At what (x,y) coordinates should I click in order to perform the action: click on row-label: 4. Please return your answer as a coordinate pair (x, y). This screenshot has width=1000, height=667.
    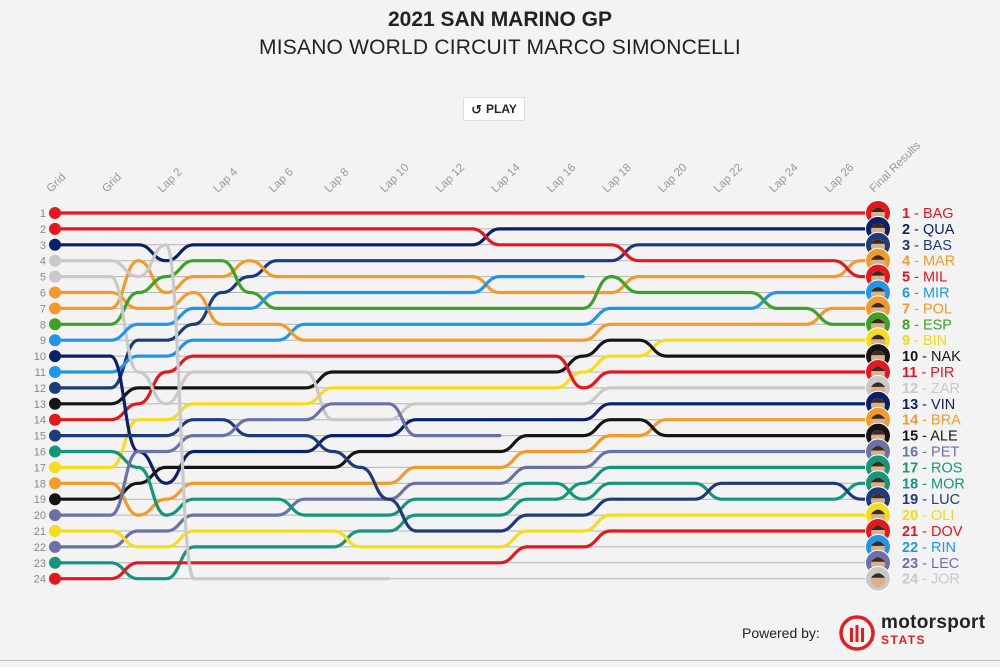
    Looking at the image, I should click on (43, 262).